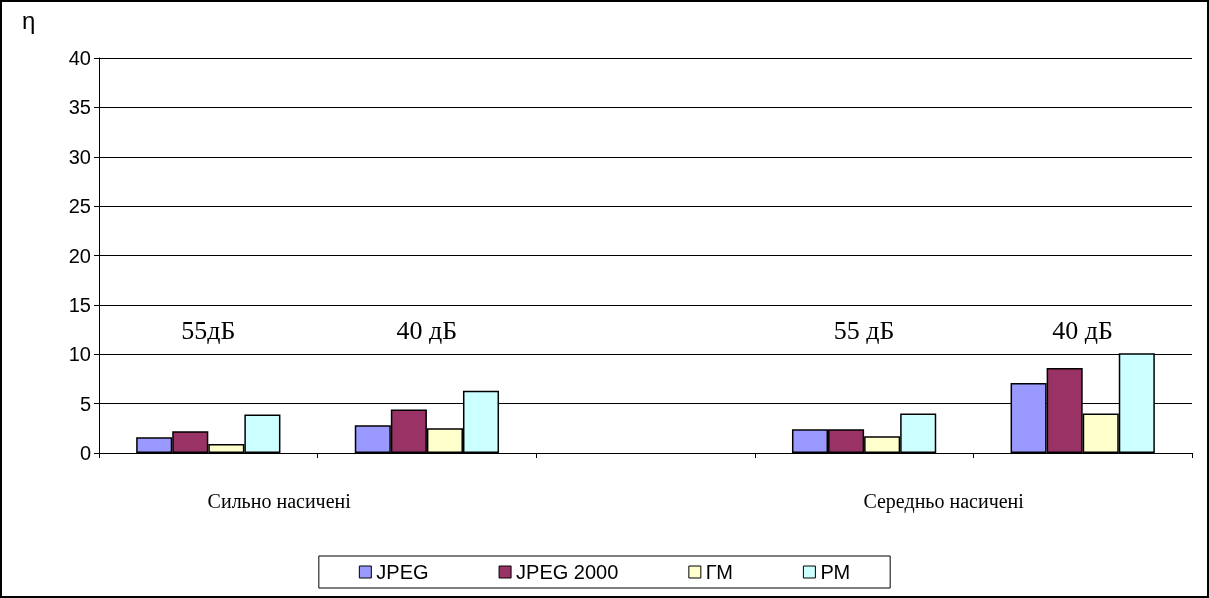 The height and width of the screenshot is (598, 1209). I want to click on y-tick-label: 5, so click(85, 403).